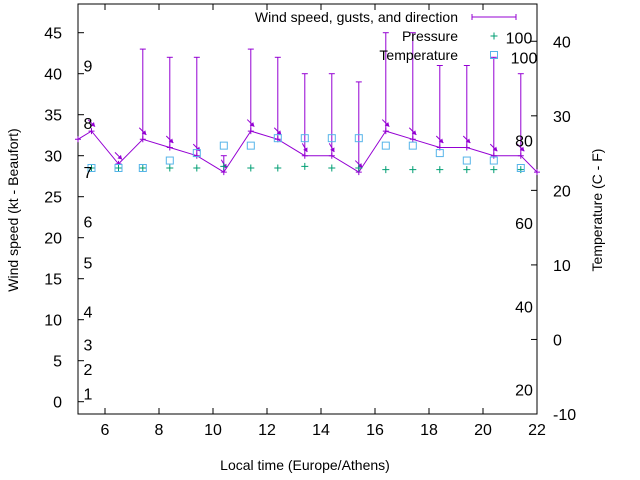  Describe the element at coordinates (305, 465) in the screenshot. I see `x-axis-label: Local time (Europe/Athens)` at that location.